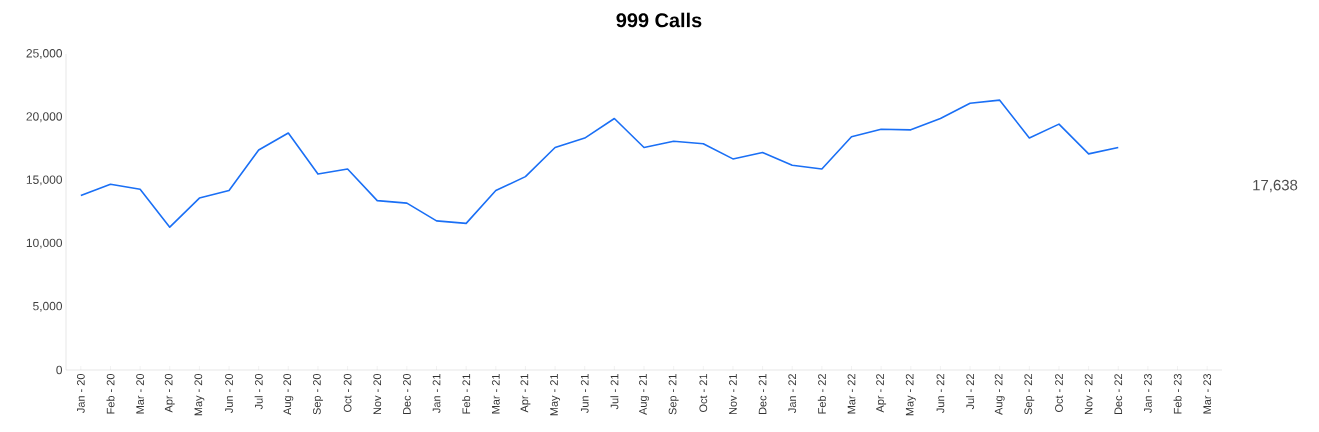  What do you see at coordinates (1148, 393) in the screenshot?
I see `x-tick-label: Jan - 23` at bounding box center [1148, 393].